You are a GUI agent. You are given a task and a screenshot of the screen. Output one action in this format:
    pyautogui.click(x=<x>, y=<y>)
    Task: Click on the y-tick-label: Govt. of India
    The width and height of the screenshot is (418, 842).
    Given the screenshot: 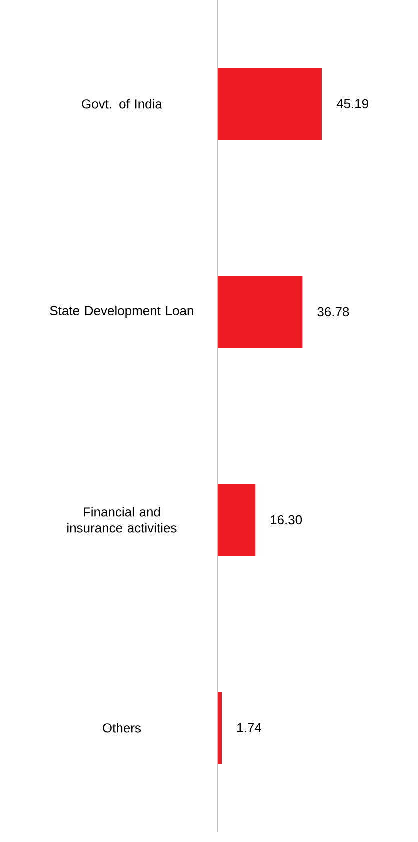 What is the action you would take?
    pyautogui.click(x=122, y=104)
    